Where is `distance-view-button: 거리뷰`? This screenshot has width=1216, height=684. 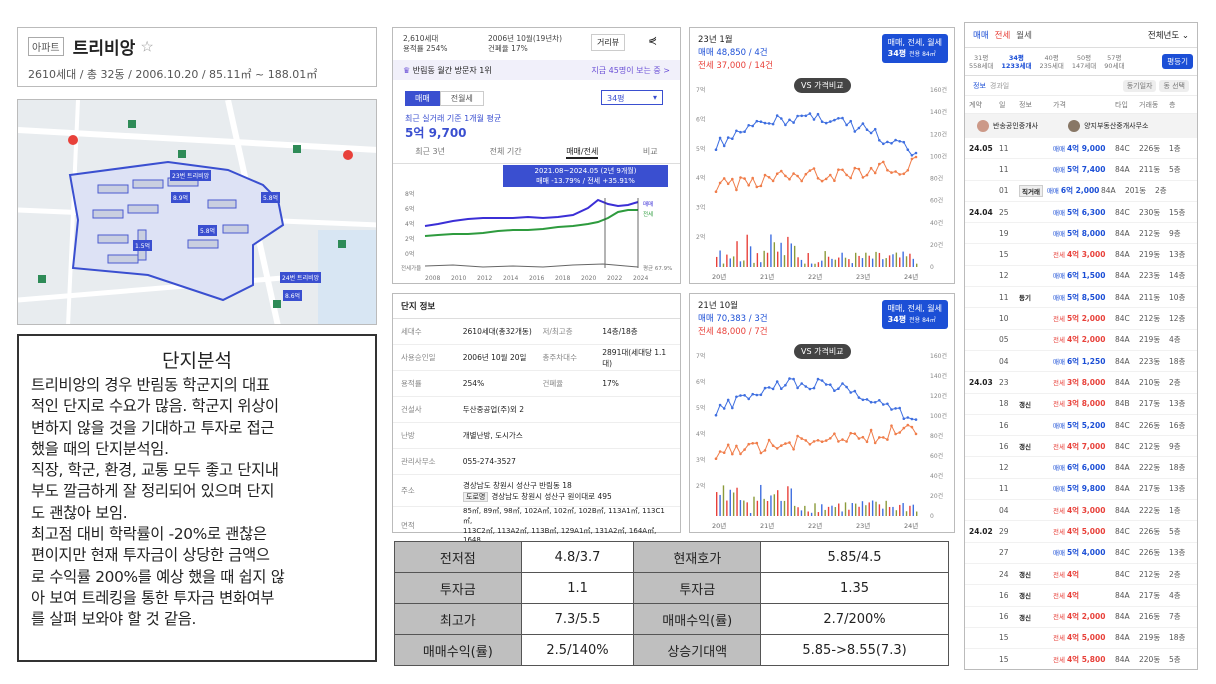
distance-view-button: 거리뷰 is located at coordinates (608, 42).